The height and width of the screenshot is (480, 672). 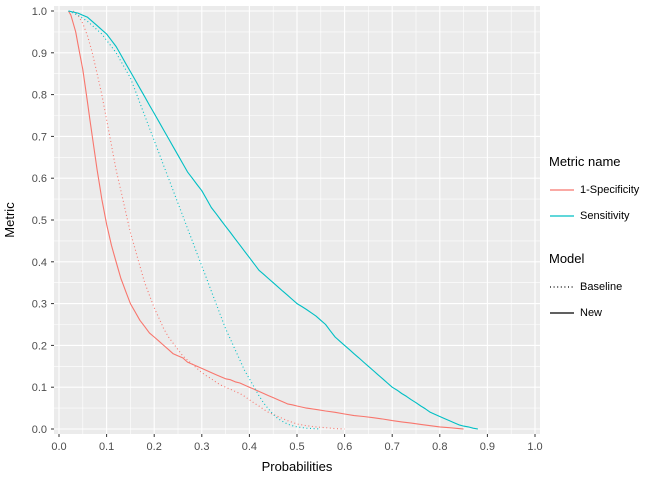 I want to click on y-tick-label: 0.5, so click(x=39, y=221).